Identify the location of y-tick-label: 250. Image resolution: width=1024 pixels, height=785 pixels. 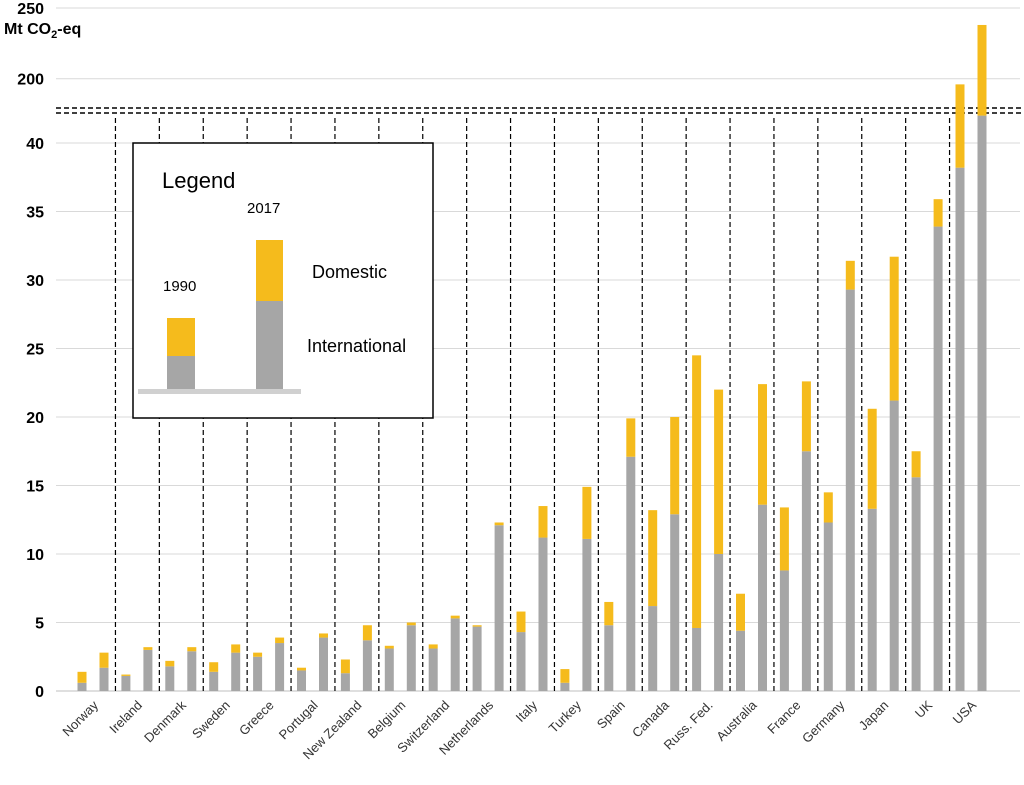
(30, 9).